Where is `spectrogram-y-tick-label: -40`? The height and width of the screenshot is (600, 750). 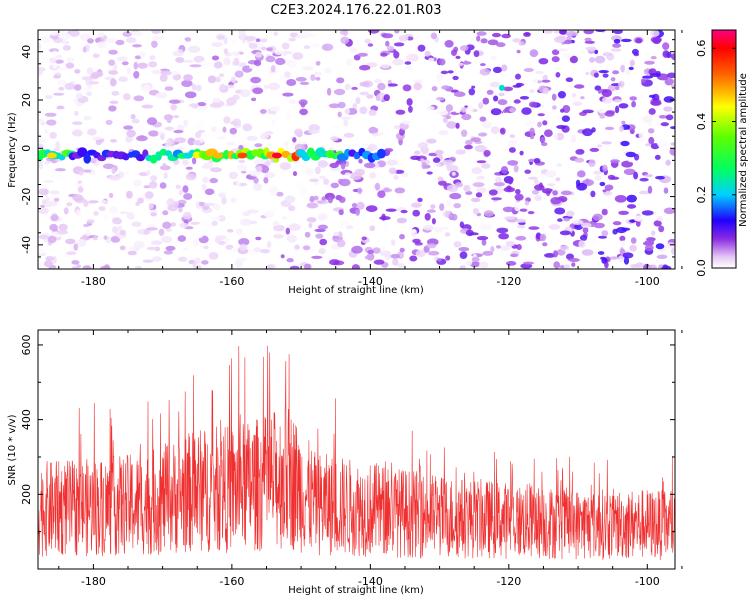
spectrogram-y-tick-label: -40 is located at coordinates (26, 245).